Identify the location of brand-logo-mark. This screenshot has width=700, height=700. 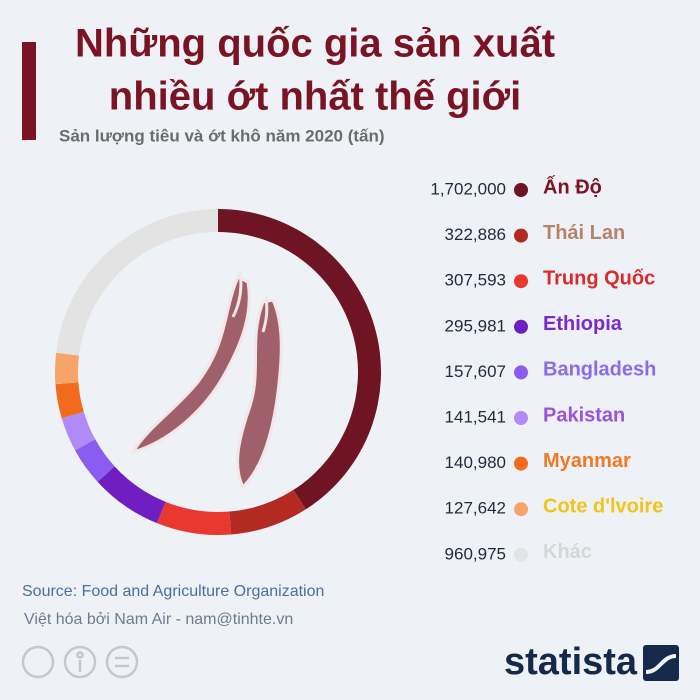
(661, 664).